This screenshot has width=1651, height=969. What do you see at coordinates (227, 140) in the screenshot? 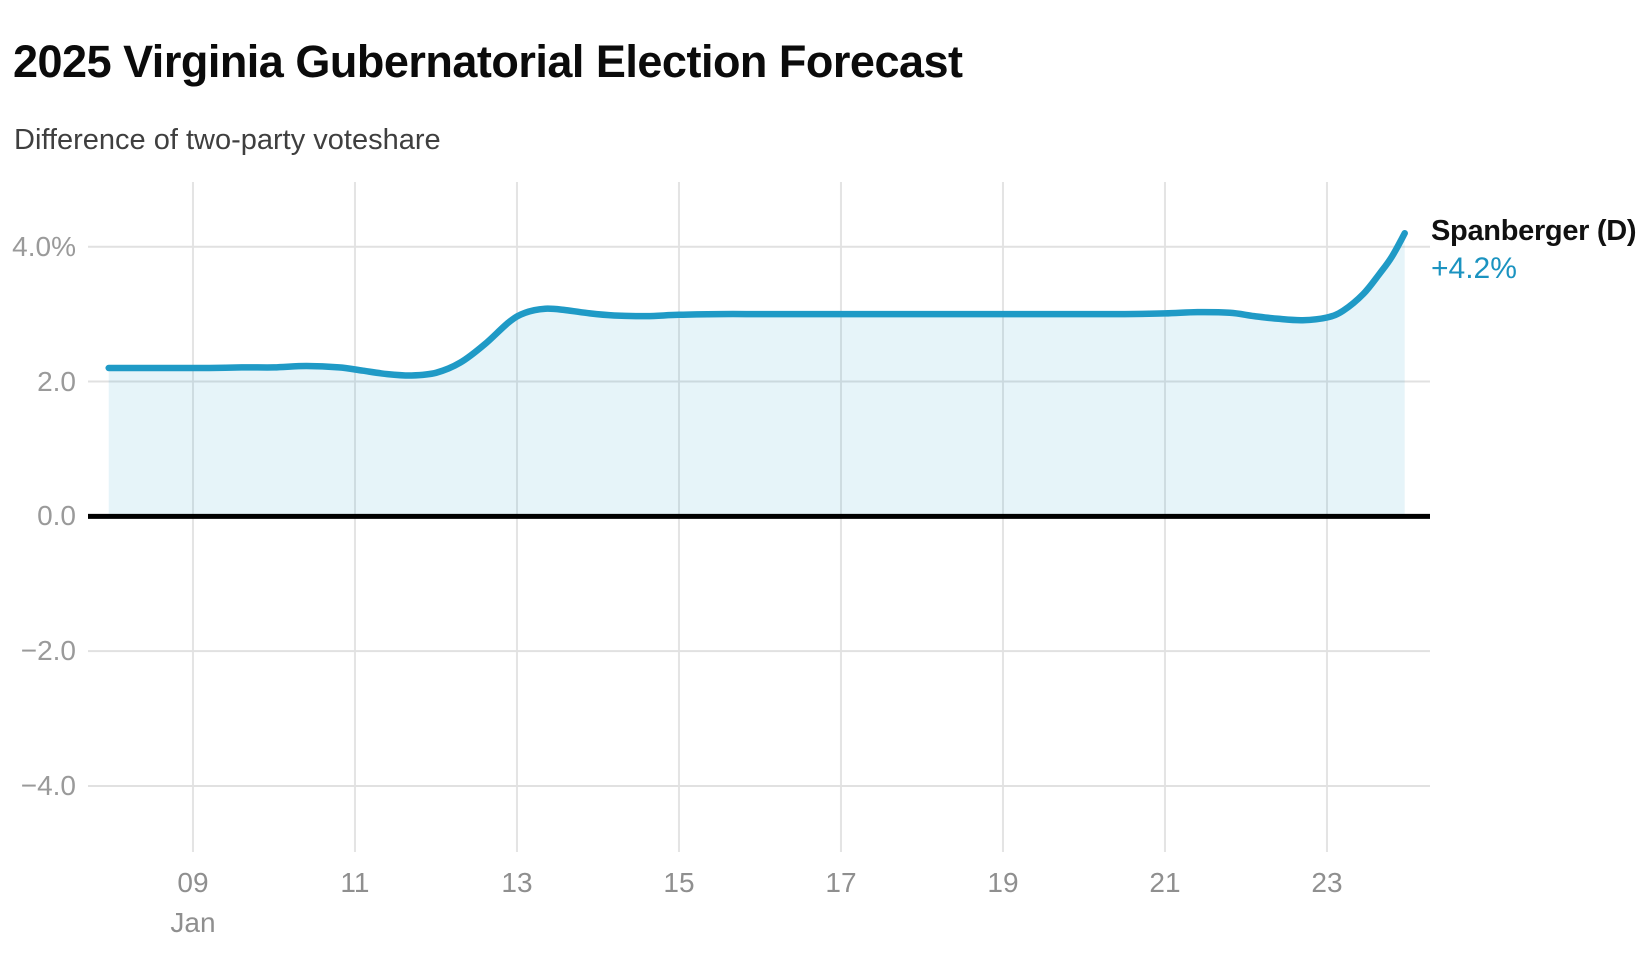
I see `chart-subtitle: Difference of two-party voteshare` at bounding box center [227, 140].